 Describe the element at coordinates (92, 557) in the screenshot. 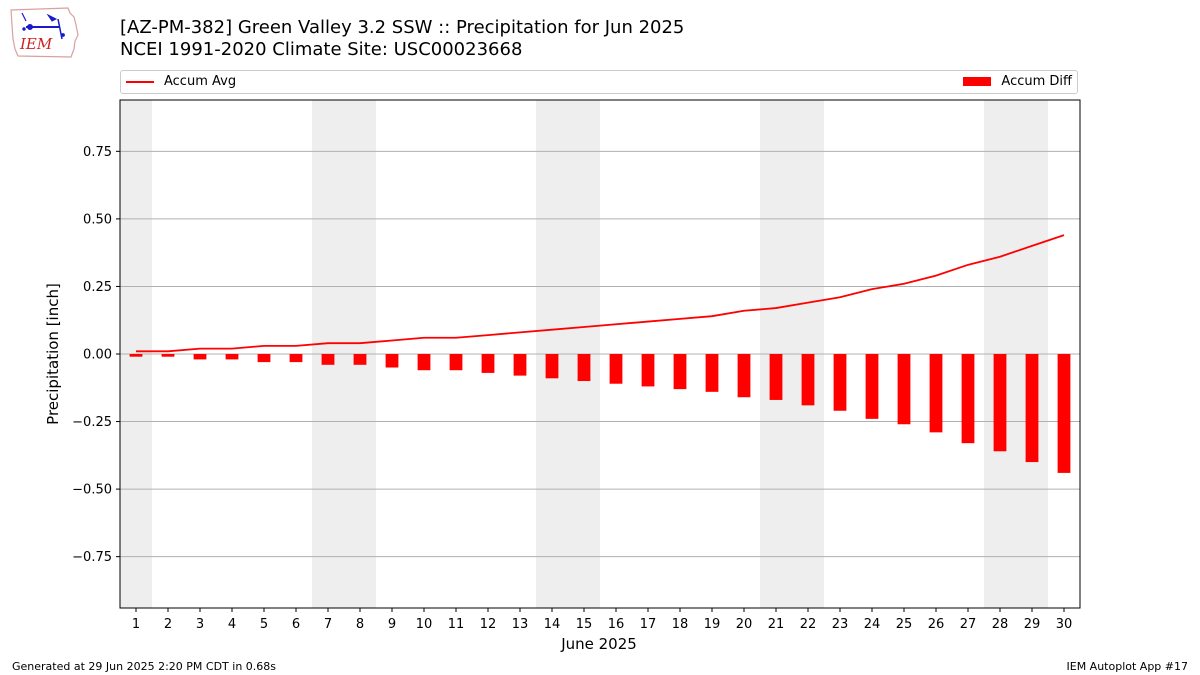

I see `y-tick-label: −0.75` at that location.